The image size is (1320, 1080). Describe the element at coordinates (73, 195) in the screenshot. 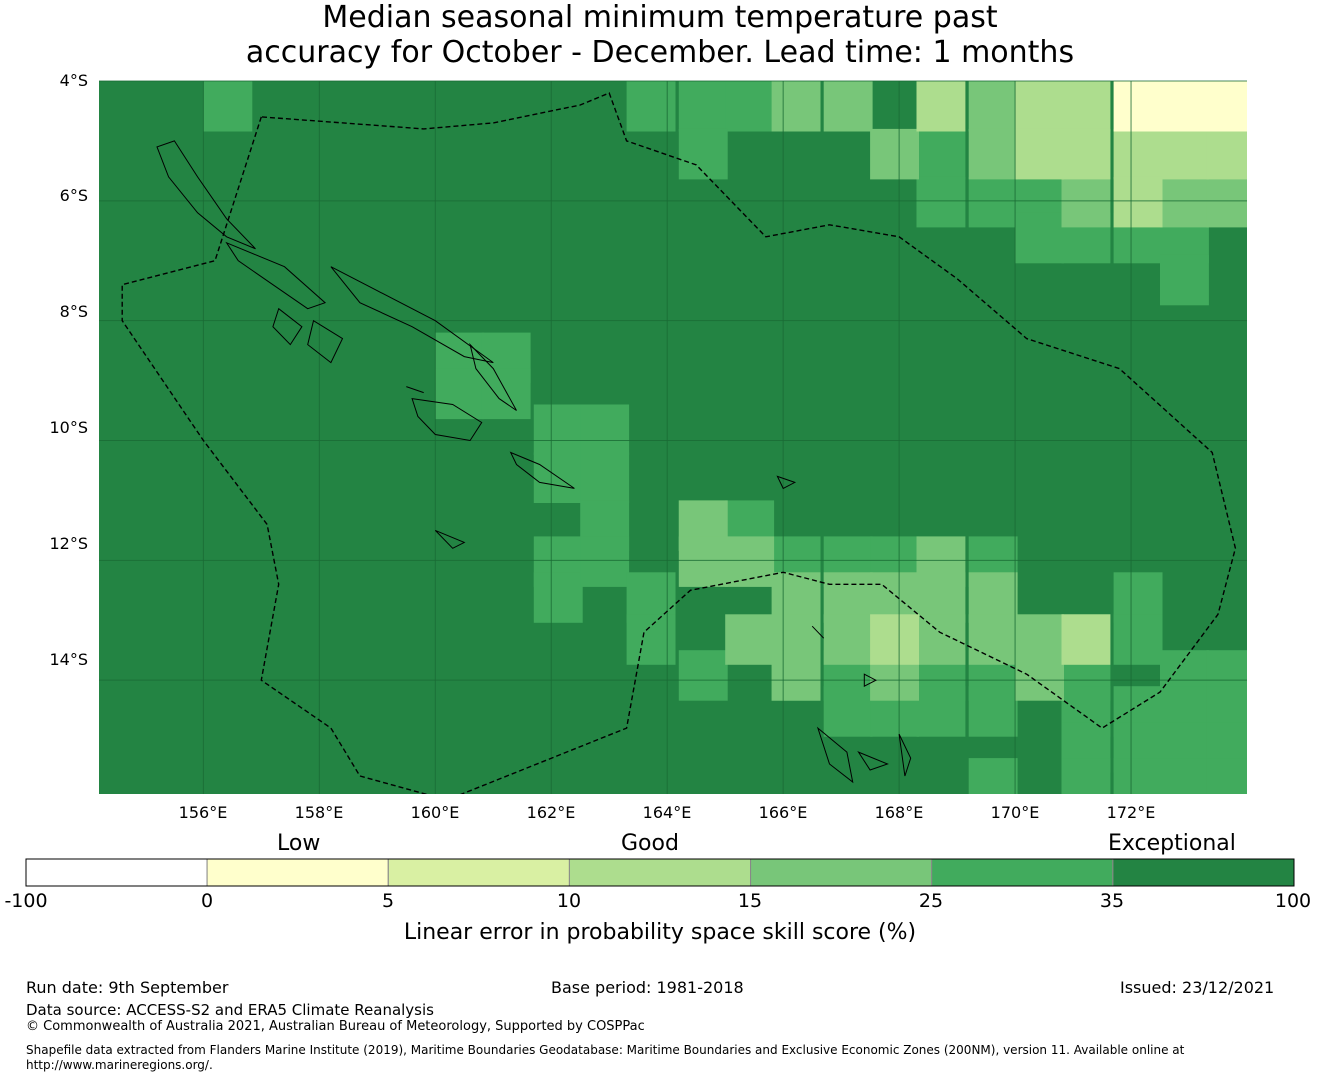

I see `lat-tick-label: 6°S` at that location.